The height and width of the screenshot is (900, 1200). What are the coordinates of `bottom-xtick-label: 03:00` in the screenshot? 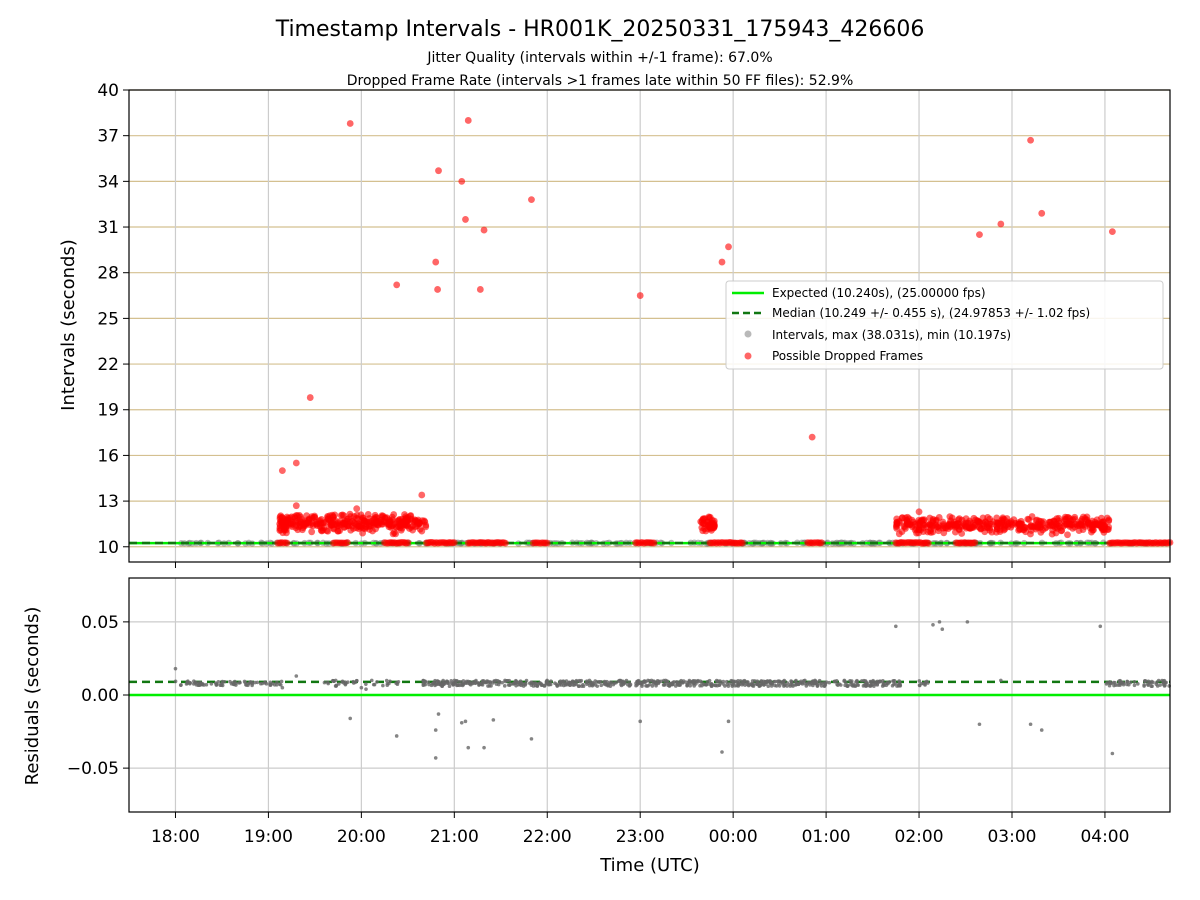 It's located at (1011, 837).